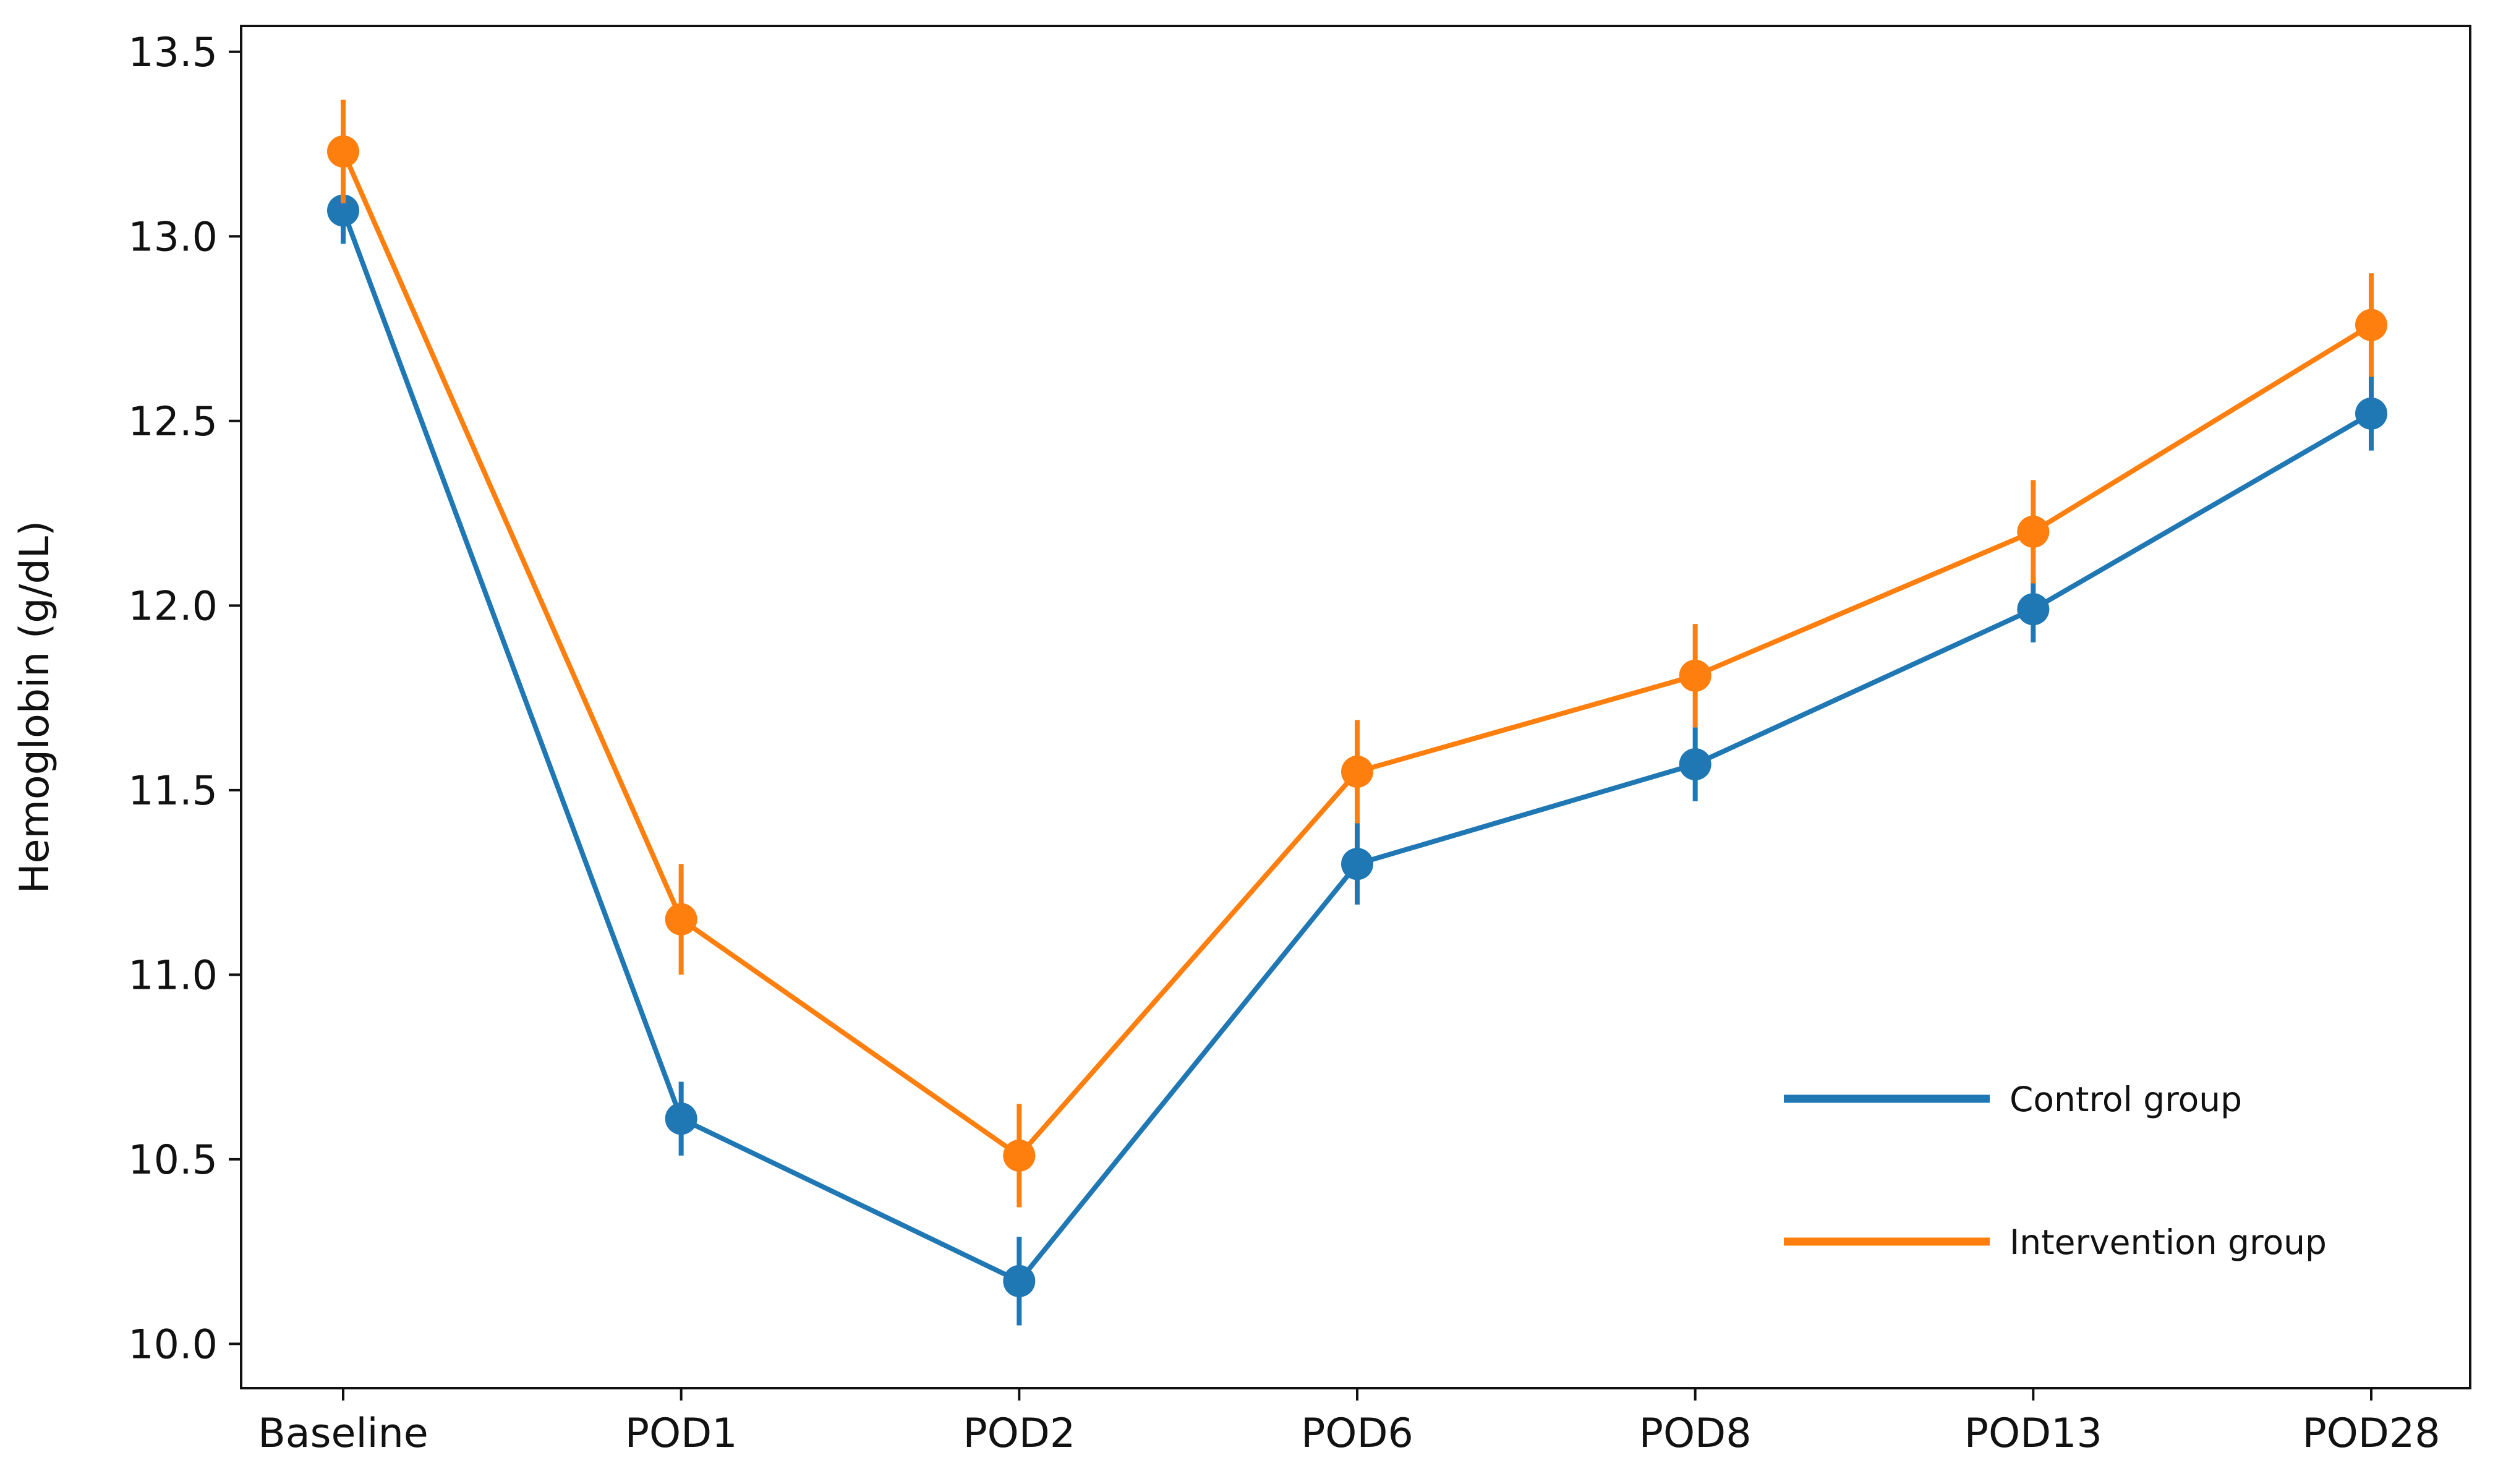 This screenshot has width=2498, height=1484. What do you see at coordinates (173, 1344) in the screenshot?
I see `y-tick-label: 10.0` at bounding box center [173, 1344].